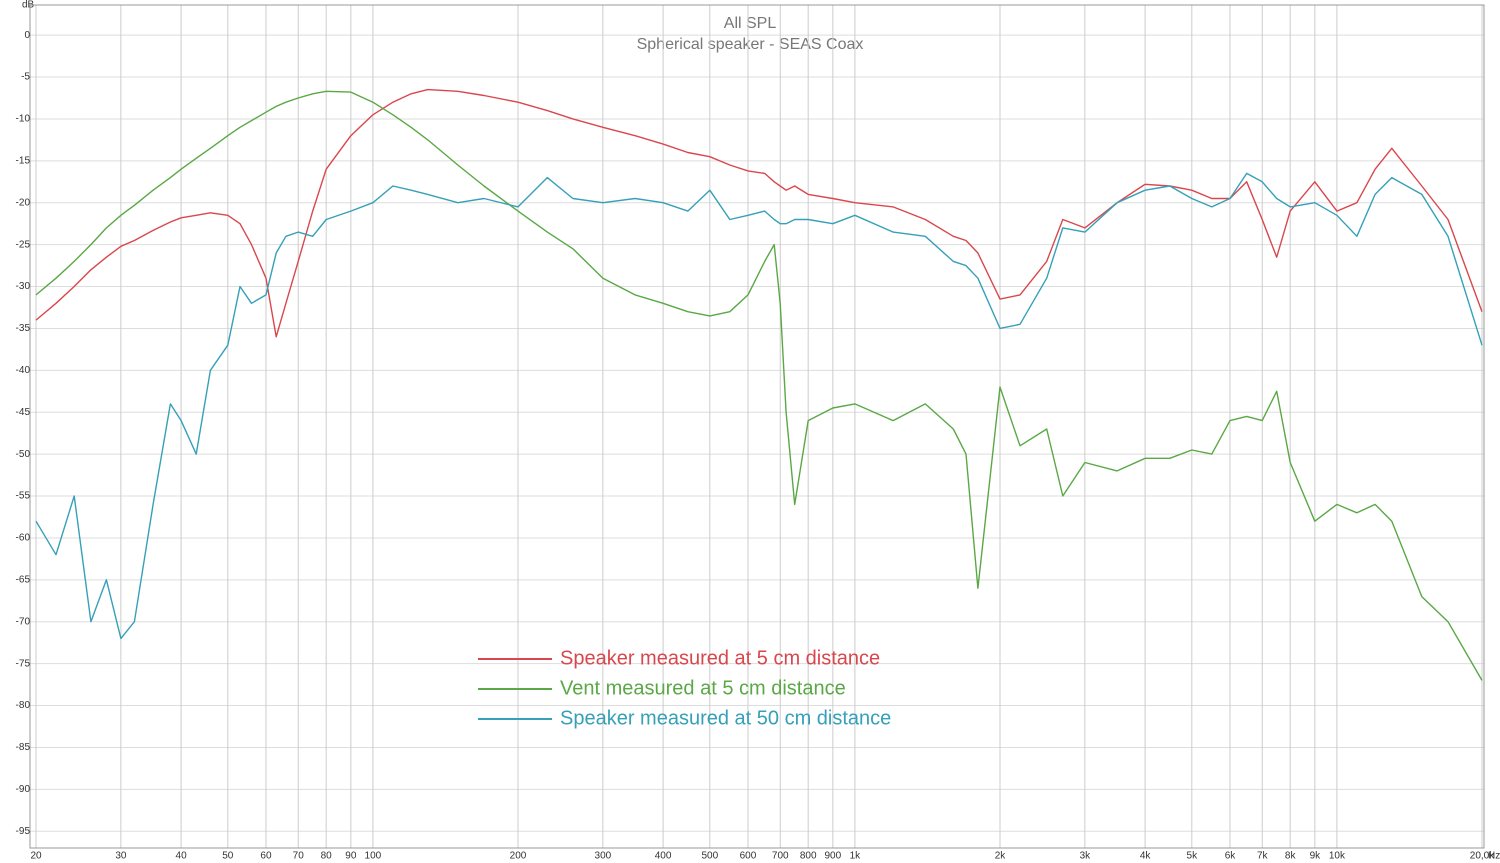  What do you see at coordinates (23, 119) in the screenshot?
I see `y-tick-label: -10` at bounding box center [23, 119].